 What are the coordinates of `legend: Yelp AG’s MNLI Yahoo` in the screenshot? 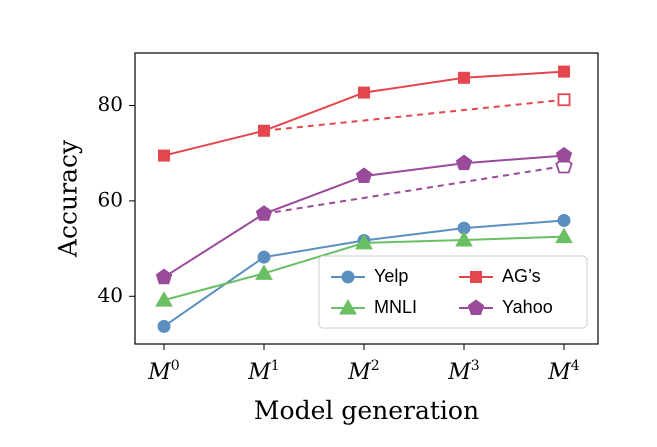 It's located at (453, 292).